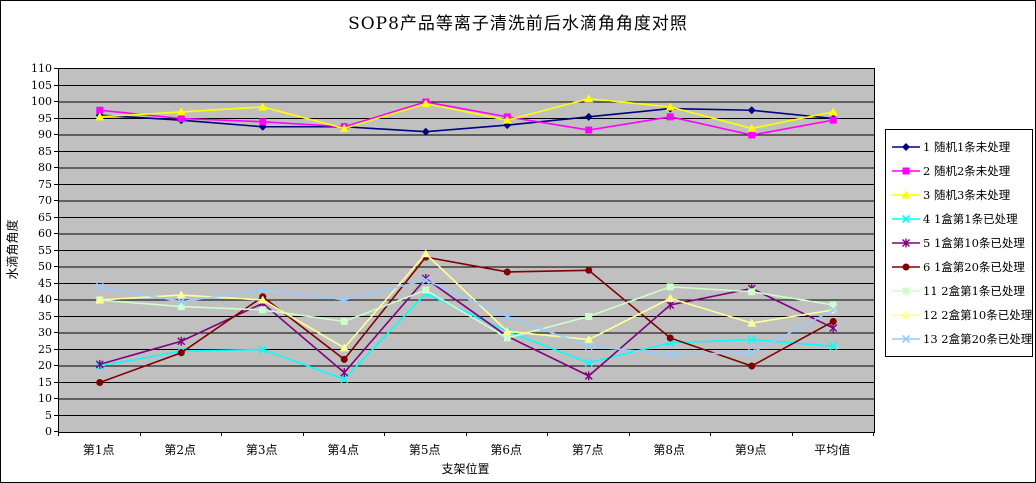 This screenshot has width=1036, height=483. What do you see at coordinates (41, 85) in the screenshot?
I see `y-tick-label: 105` at bounding box center [41, 85].